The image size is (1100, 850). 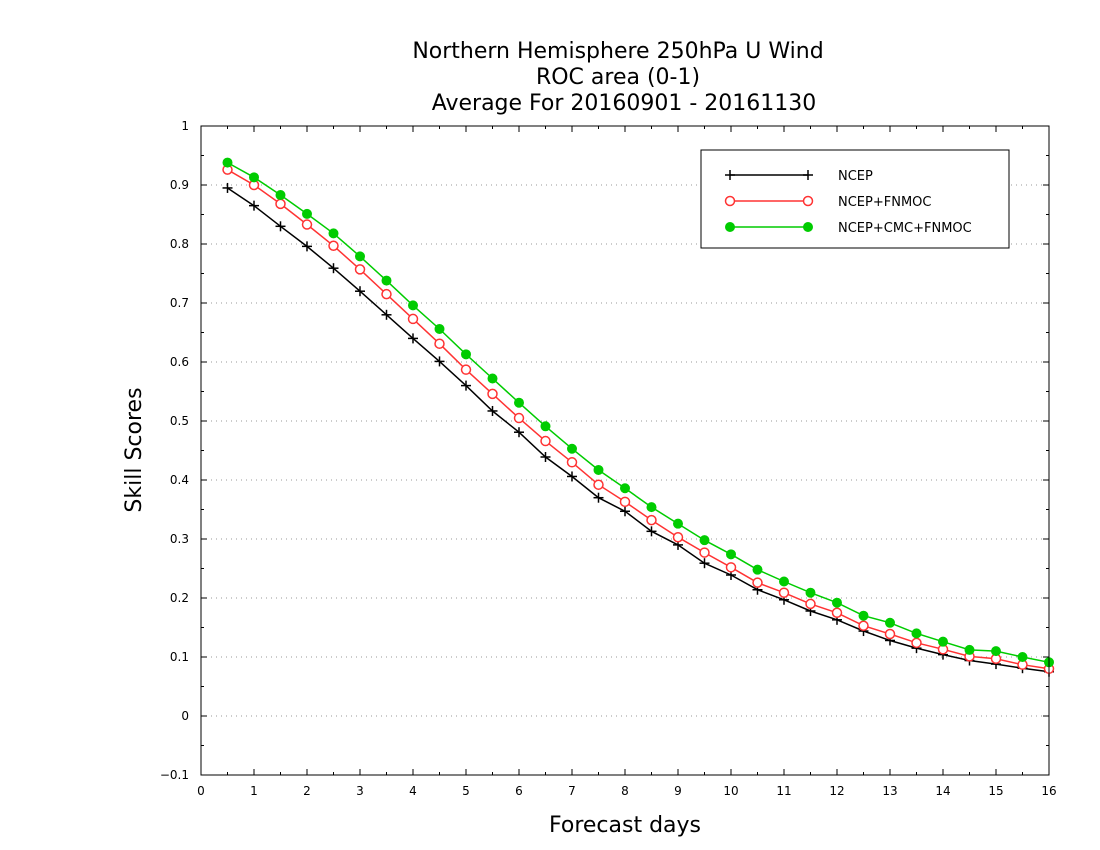 I want to click on y-tick-label: 0.1, so click(x=179, y=657).